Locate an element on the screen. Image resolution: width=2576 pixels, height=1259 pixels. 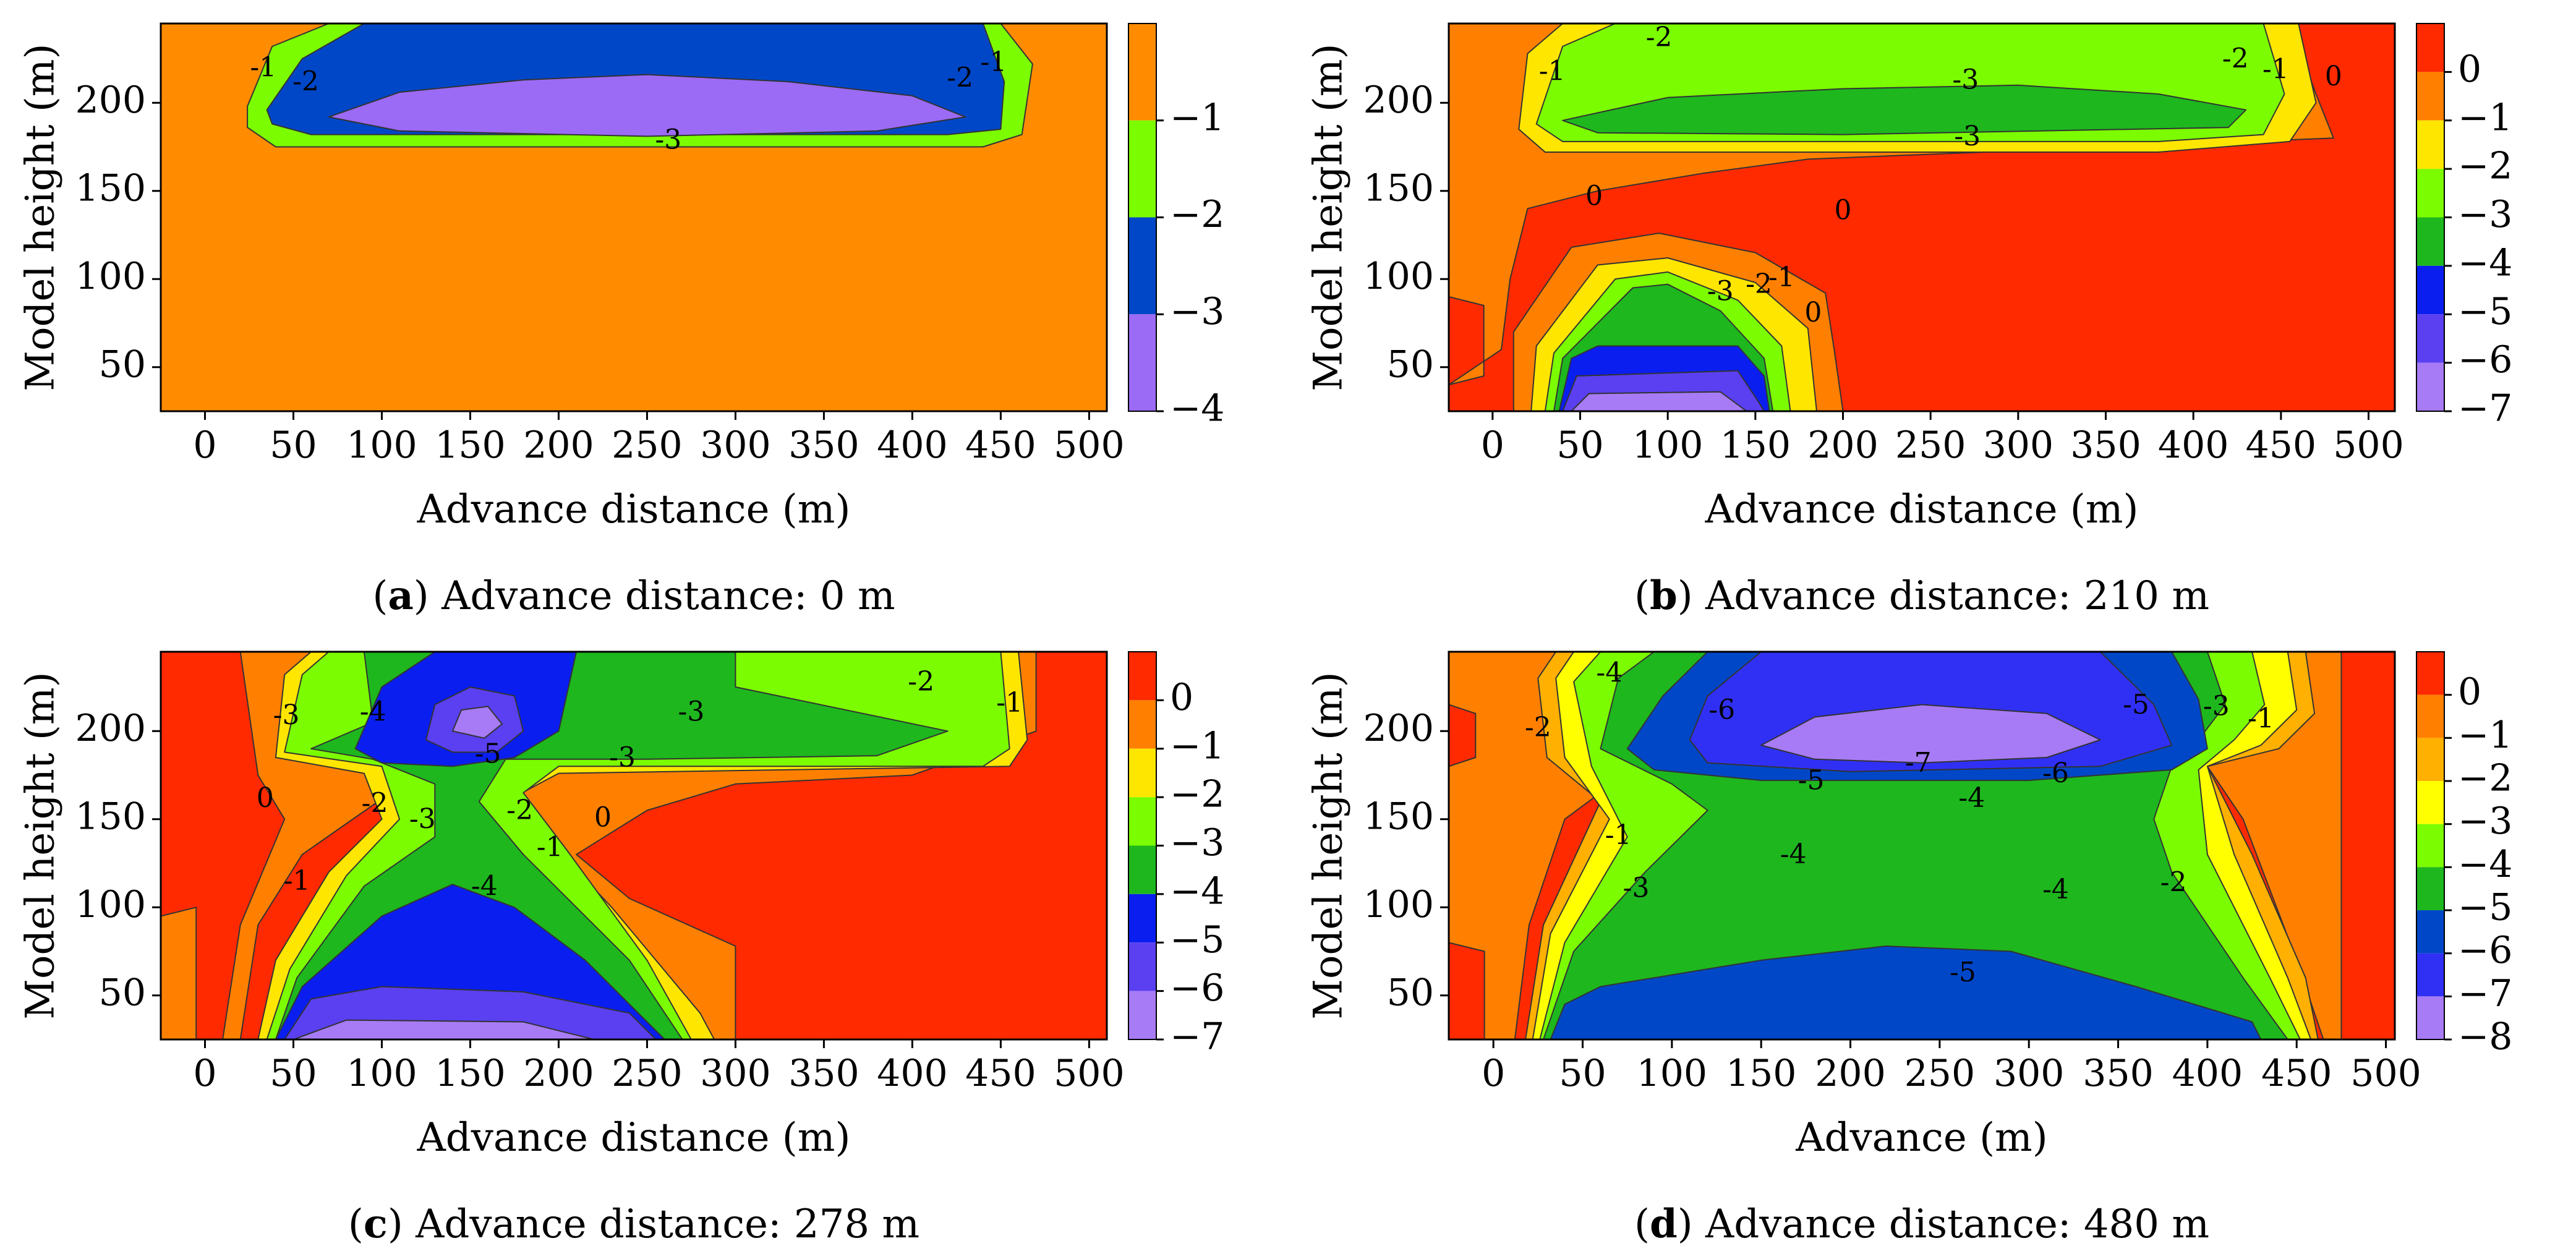
colorbar-tick-label: −6 is located at coordinates (2485, 951).